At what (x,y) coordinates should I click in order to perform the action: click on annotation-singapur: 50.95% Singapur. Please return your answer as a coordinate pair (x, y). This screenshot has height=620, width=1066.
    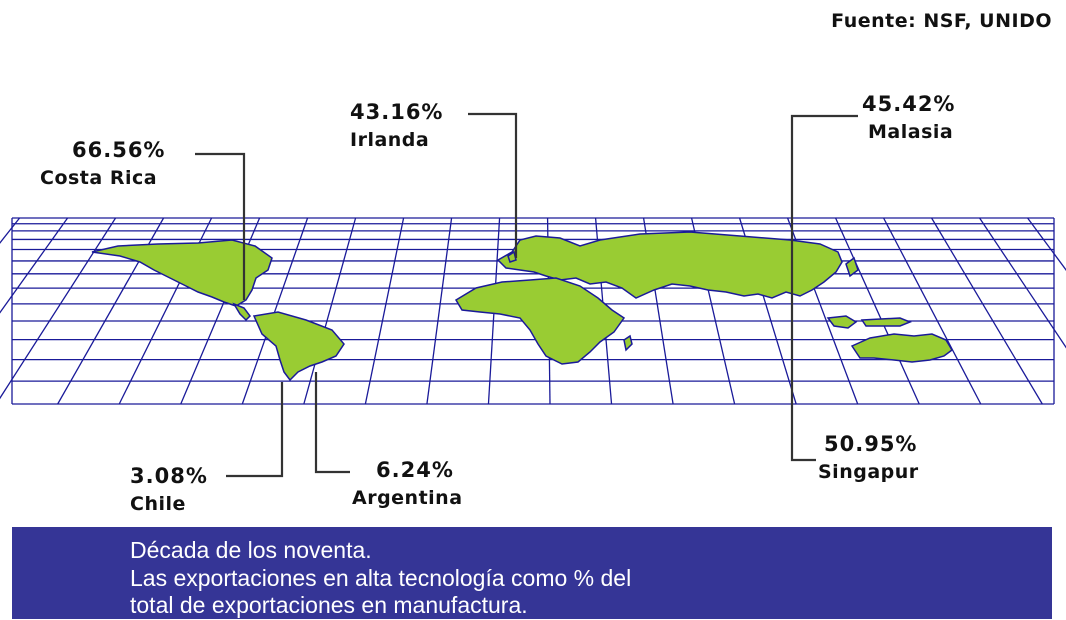
    Looking at the image, I should click on (868, 457).